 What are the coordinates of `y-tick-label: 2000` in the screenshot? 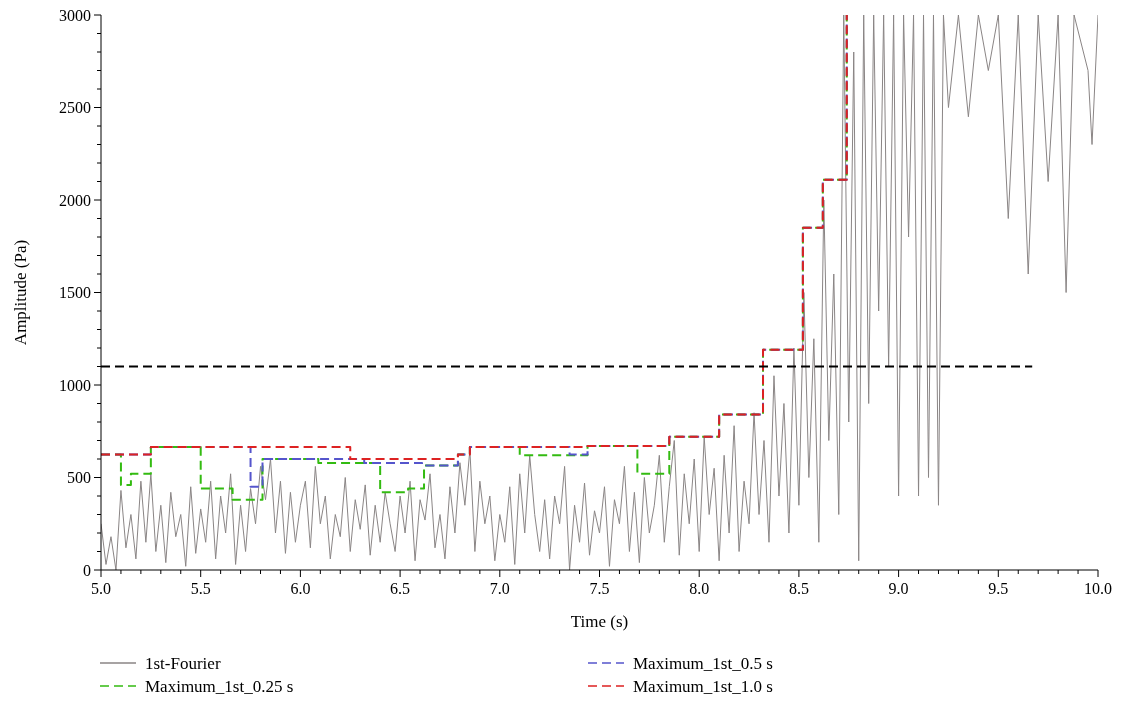 It's located at (75, 200).